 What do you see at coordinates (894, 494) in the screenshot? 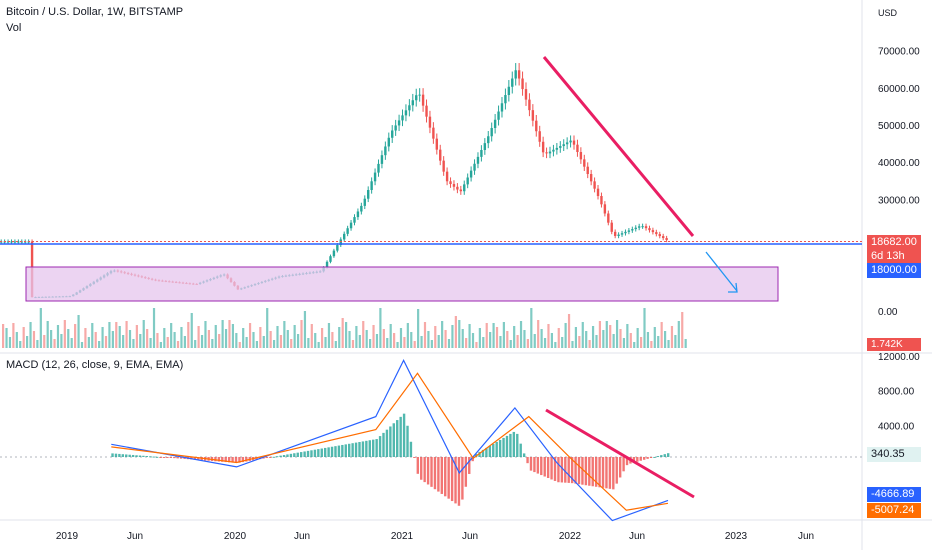
I see `macd-value-tag: -4666.89` at bounding box center [894, 494].